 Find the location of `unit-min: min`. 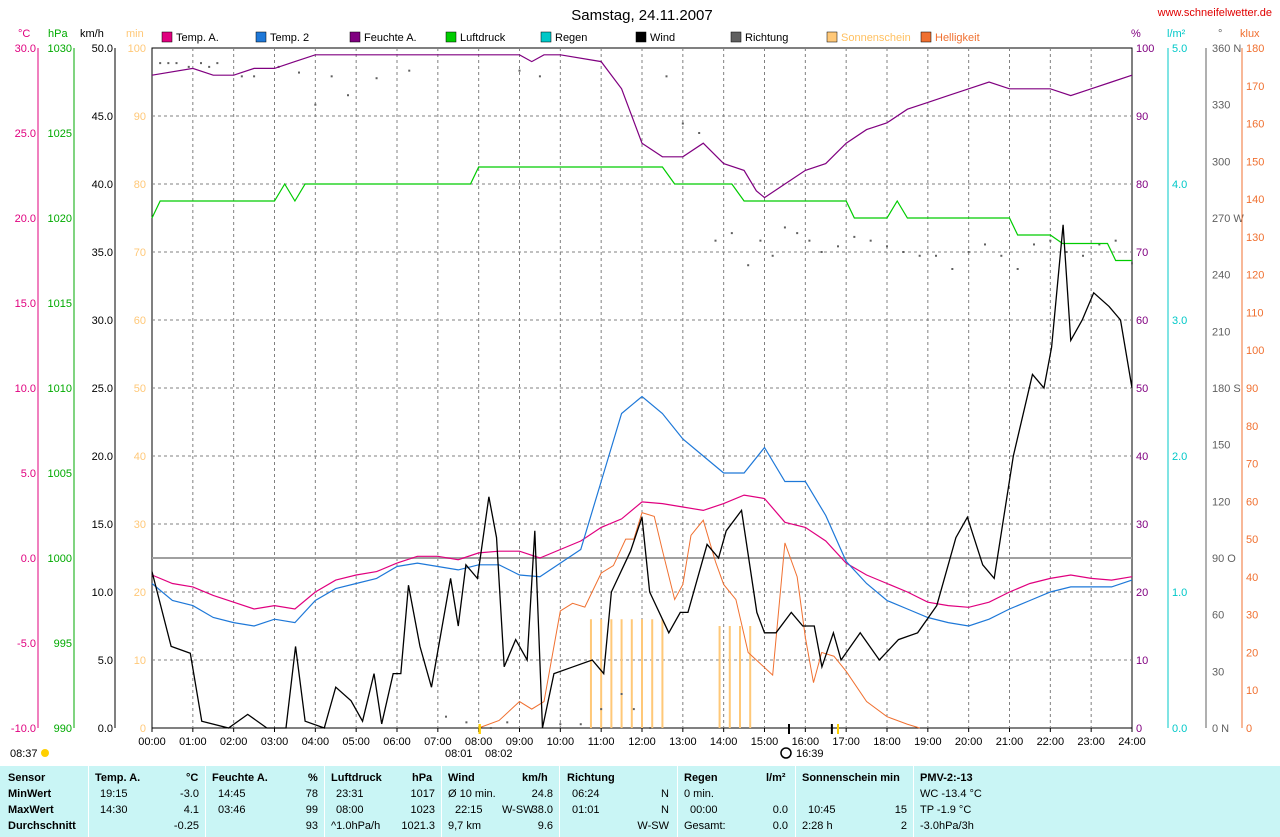

unit-min: min is located at coordinates (135, 34).